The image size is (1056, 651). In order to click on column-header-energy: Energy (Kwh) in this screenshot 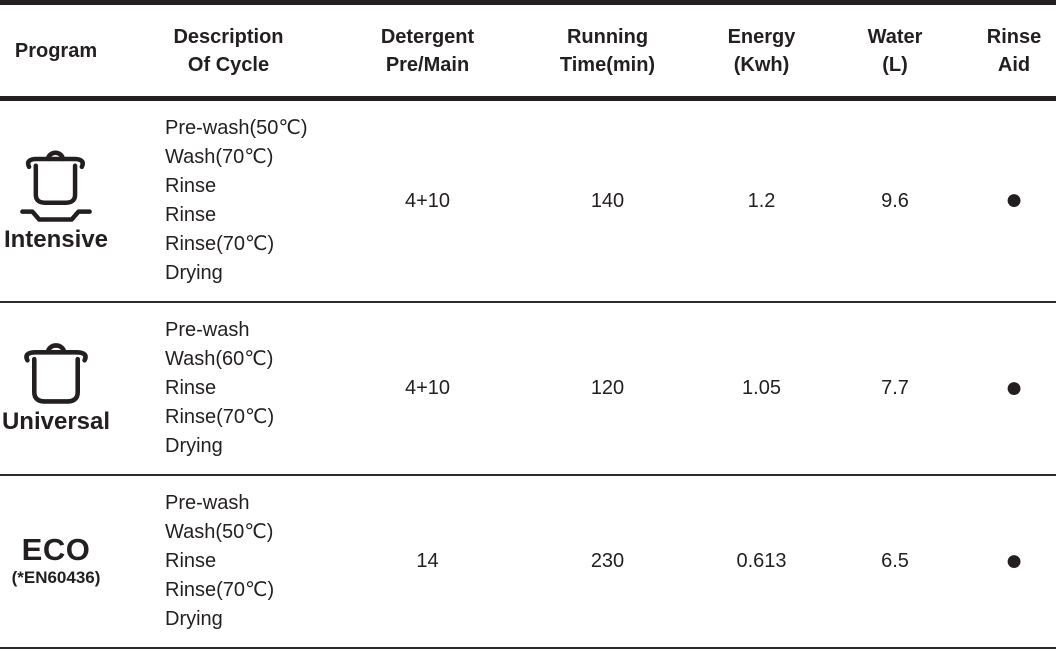, I will do `click(761, 51)`.